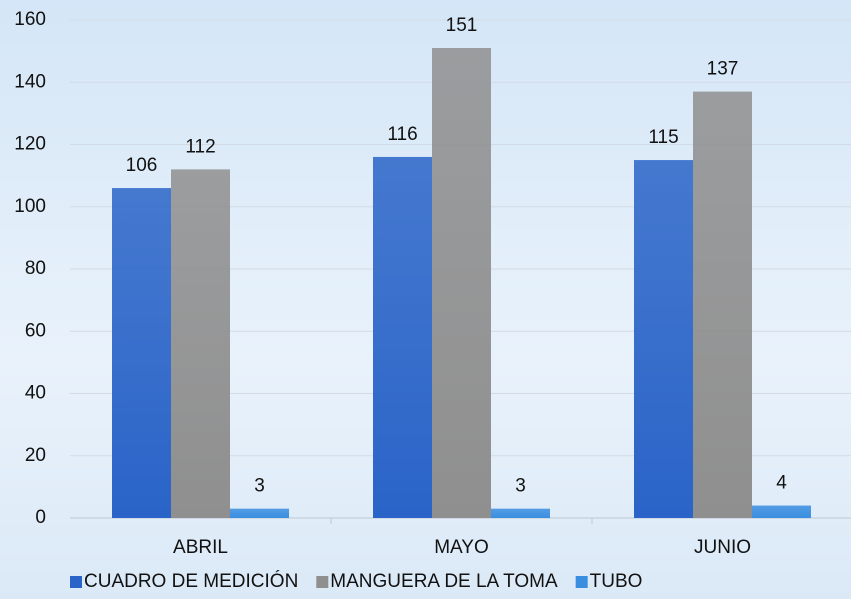 The width and height of the screenshot is (851, 599). I want to click on data-label: 4, so click(781, 483).